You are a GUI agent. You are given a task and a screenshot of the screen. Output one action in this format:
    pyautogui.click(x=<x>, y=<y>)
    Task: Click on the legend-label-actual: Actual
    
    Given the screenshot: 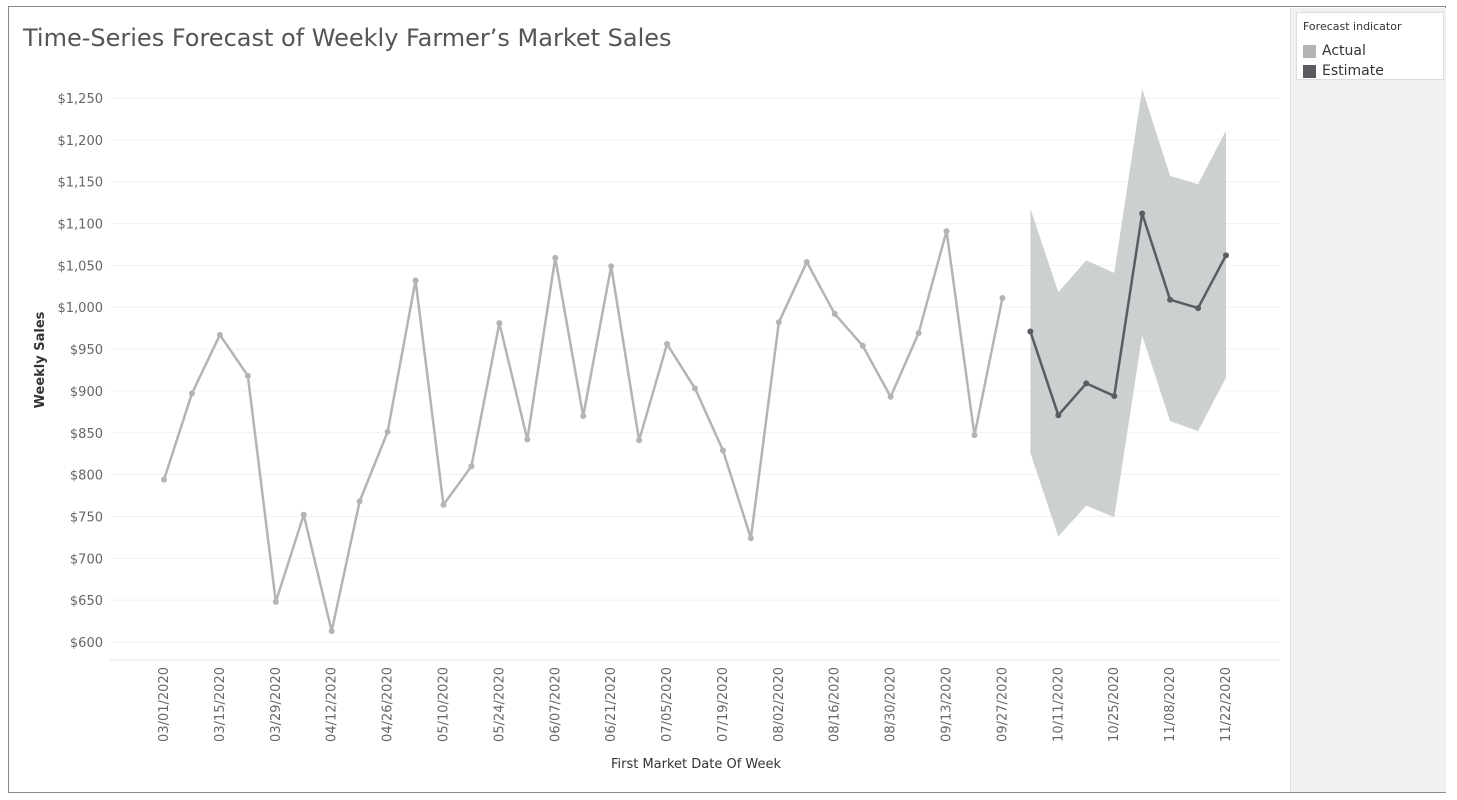 What is the action you would take?
    pyautogui.click(x=1344, y=51)
    